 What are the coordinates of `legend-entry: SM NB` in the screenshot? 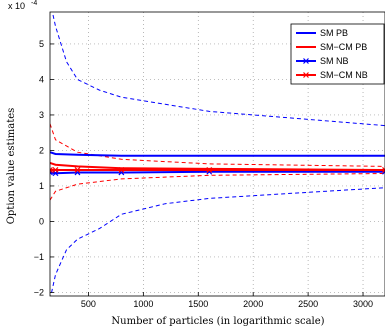 It's located at (322, 61).